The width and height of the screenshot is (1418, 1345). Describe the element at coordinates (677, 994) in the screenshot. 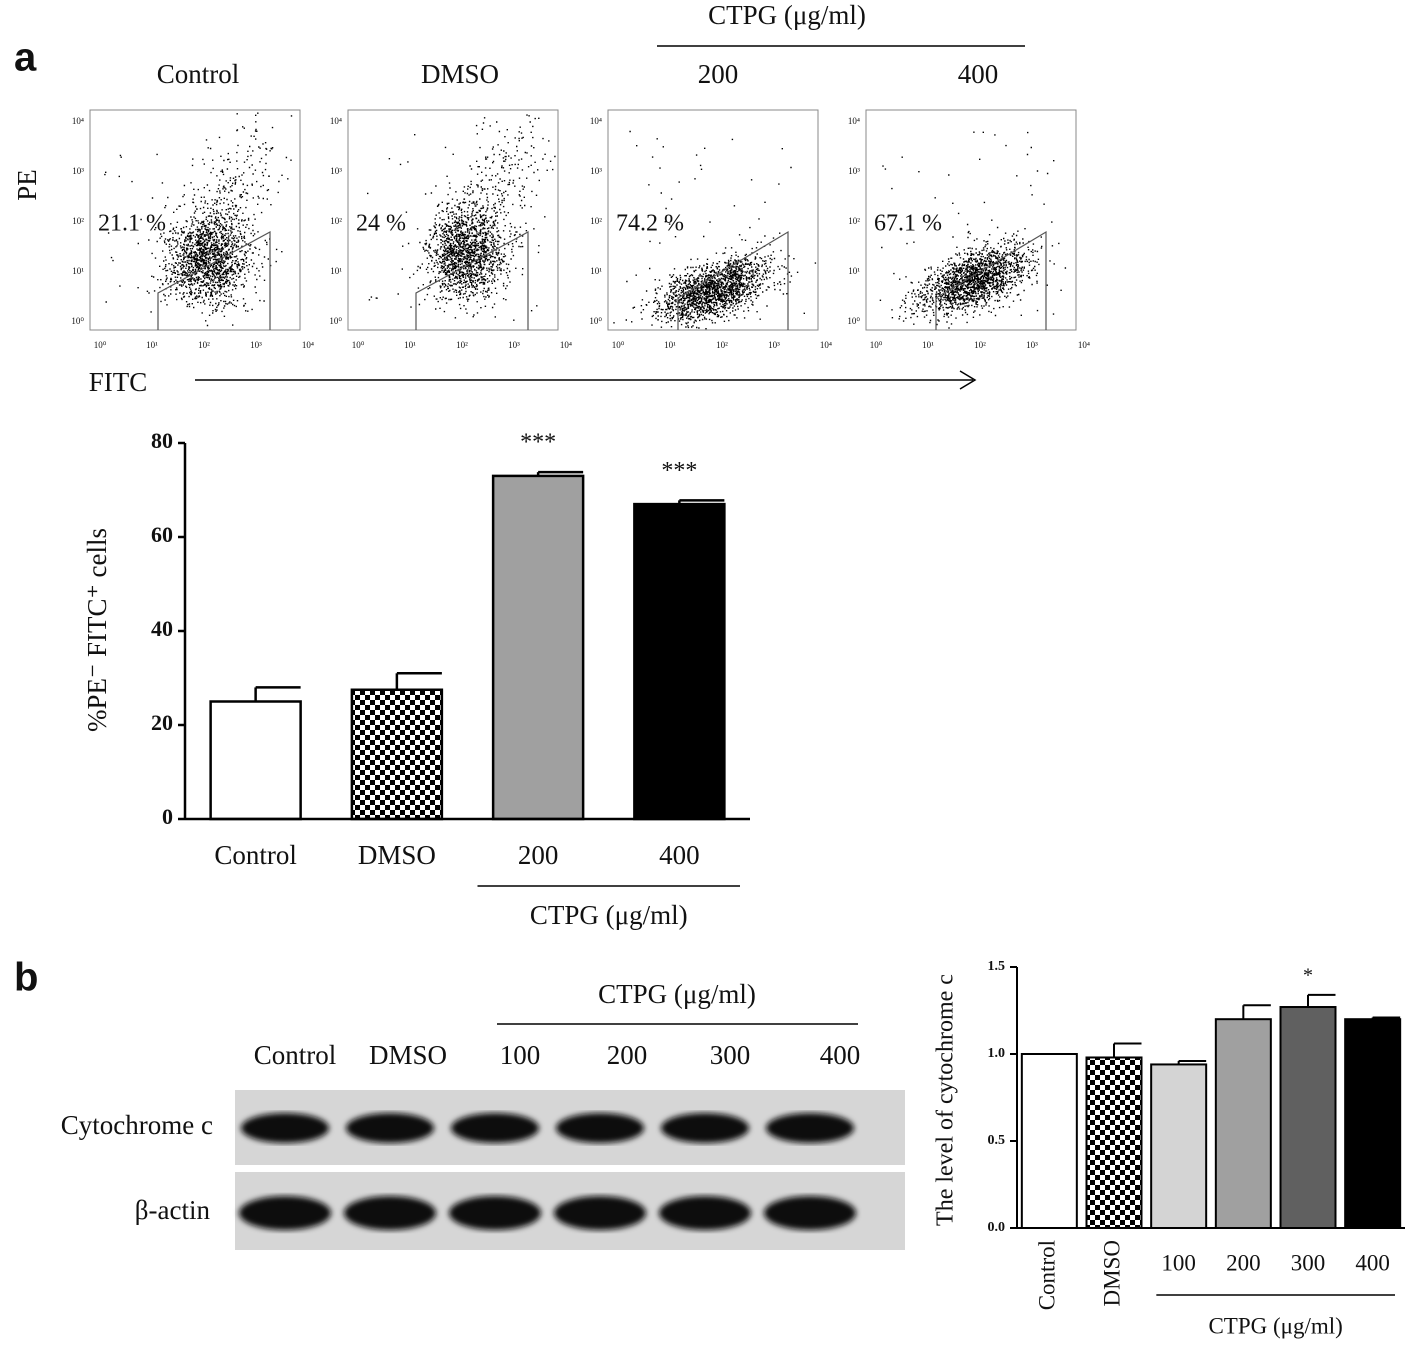

I see `blot-header: CTPG (μg/ml)` at that location.